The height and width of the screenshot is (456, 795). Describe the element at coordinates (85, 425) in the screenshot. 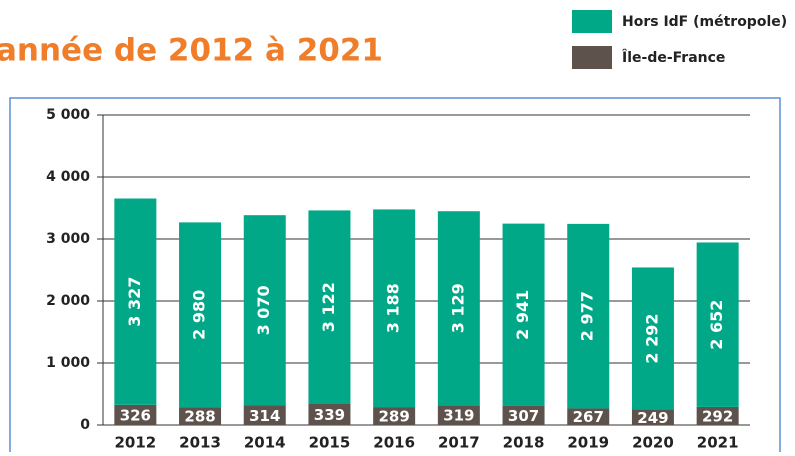

I see `y-tick-label: 0` at that location.